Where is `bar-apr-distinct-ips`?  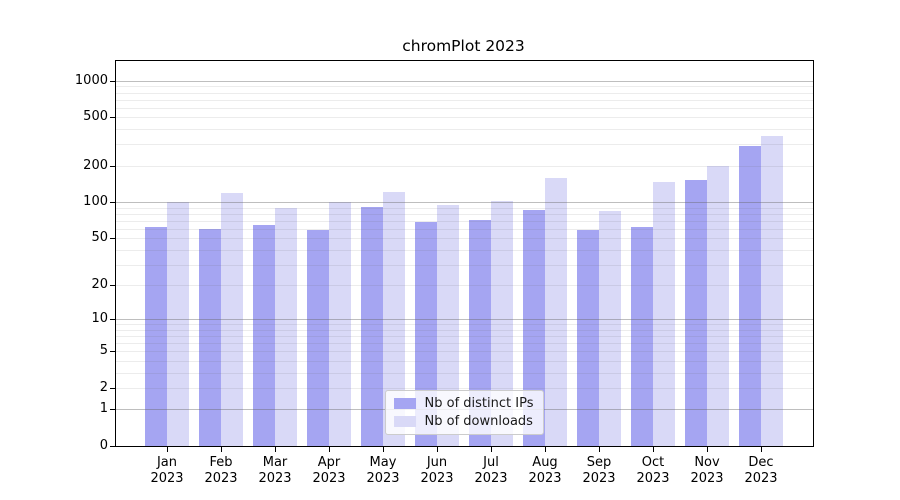 bar-apr-distinct-ips is located at coordinates (318, 338).